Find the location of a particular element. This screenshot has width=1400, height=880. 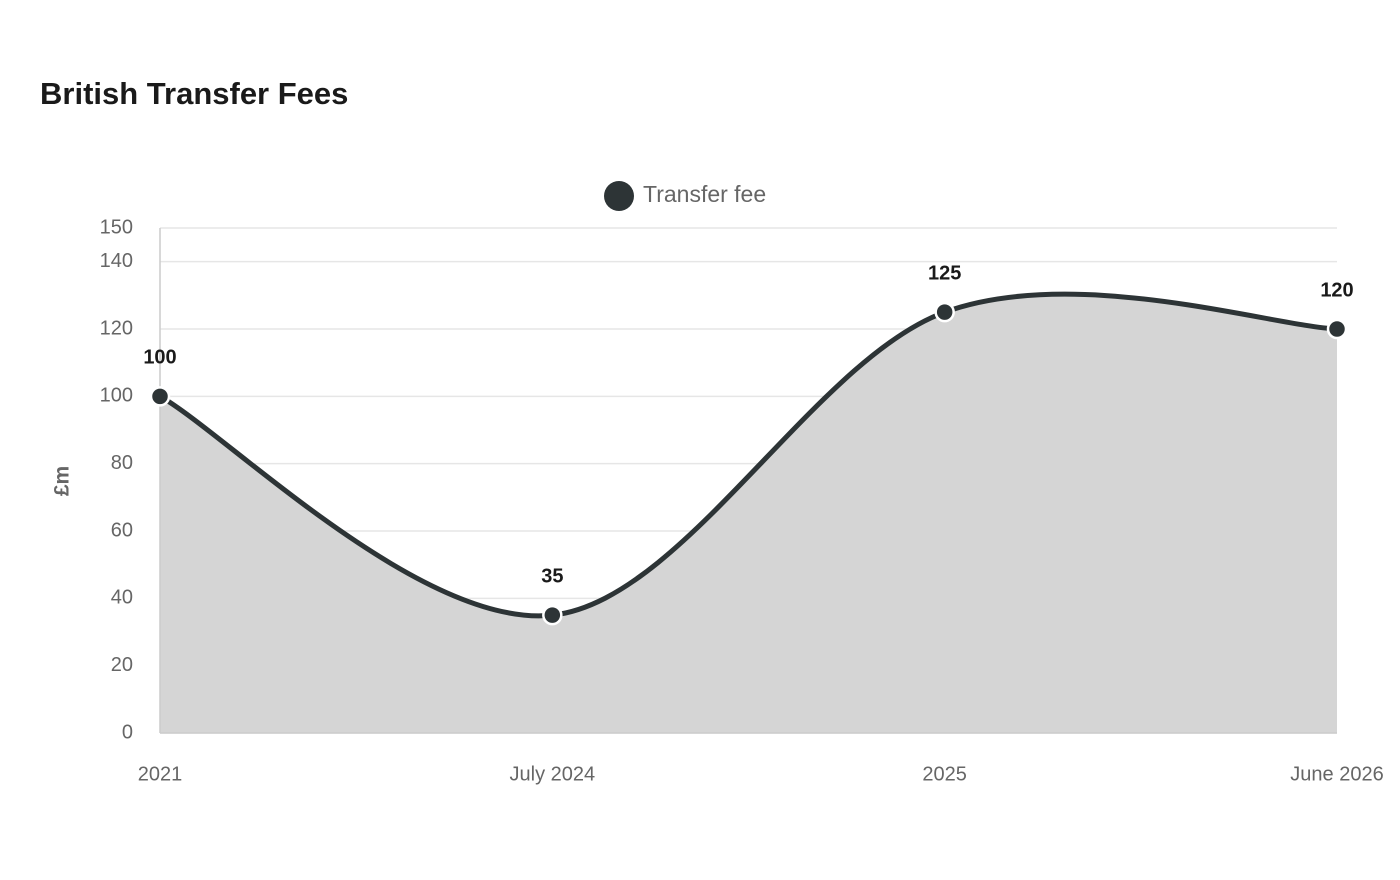

data-label: 125 is located at coordinates (944, 273).